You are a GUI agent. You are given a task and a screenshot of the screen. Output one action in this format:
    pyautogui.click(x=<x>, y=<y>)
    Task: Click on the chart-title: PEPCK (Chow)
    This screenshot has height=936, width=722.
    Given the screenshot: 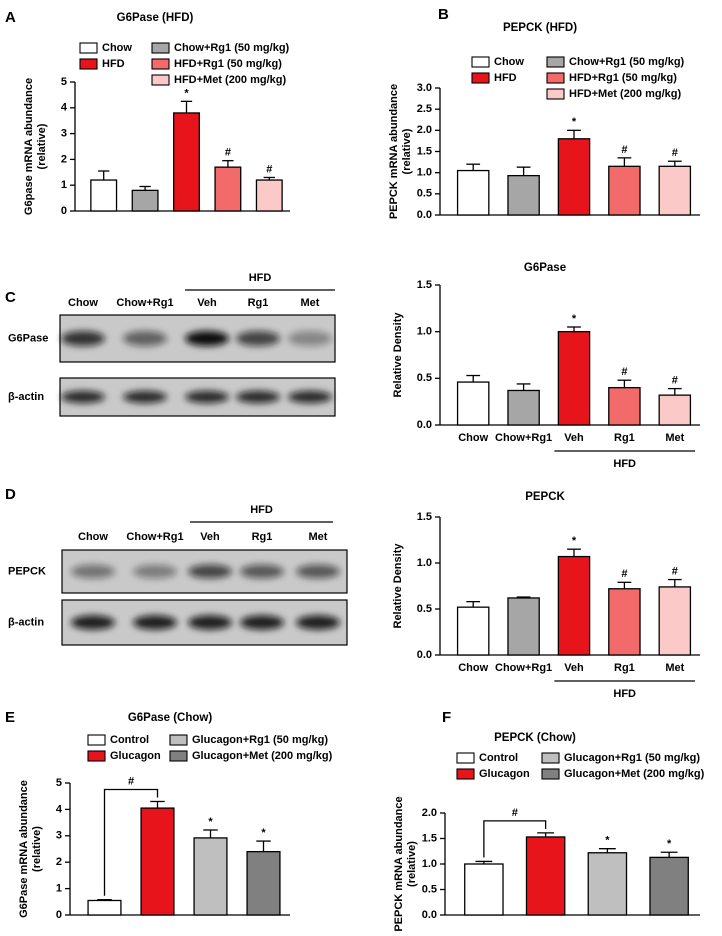 What is the action you would take?
    pyautogui.click(x=535, y=738)
    